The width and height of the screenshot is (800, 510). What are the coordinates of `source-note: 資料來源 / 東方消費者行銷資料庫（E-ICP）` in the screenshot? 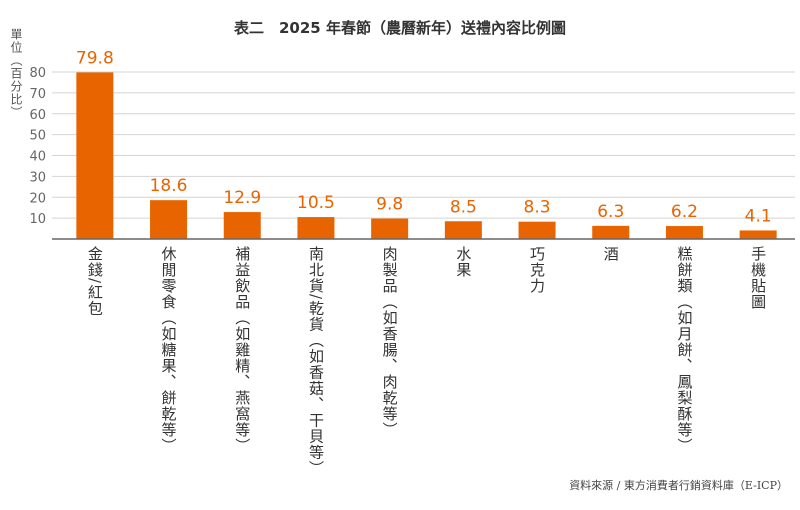 It's located at (678, 485).